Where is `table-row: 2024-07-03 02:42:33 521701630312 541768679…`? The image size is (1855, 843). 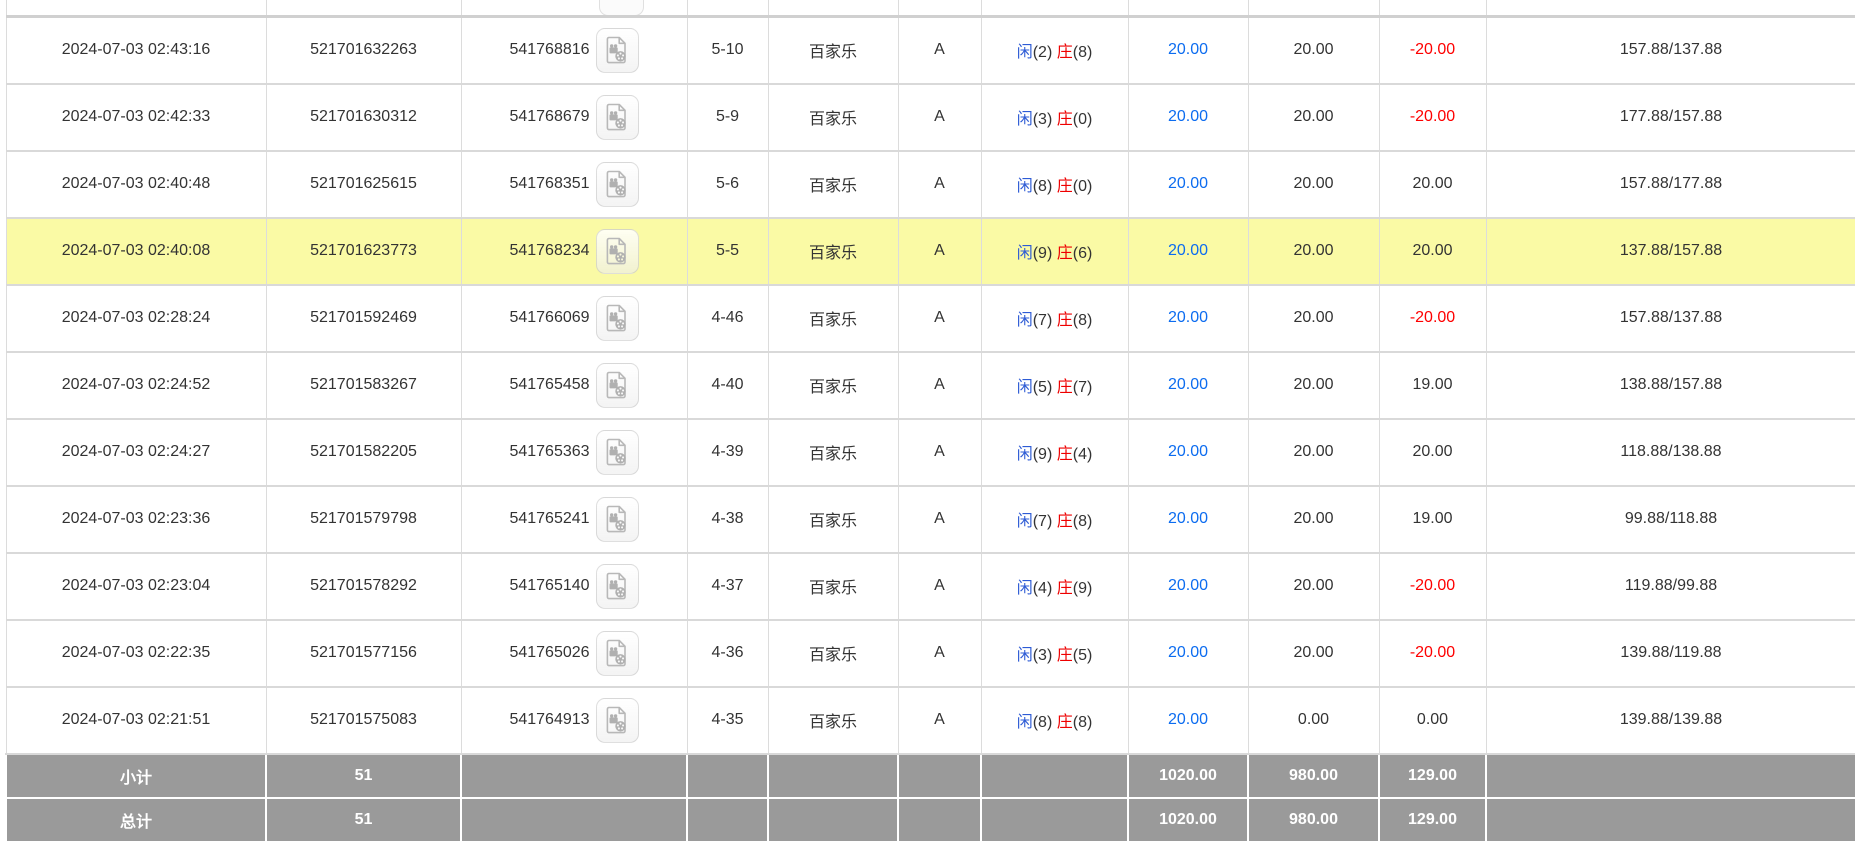
table-row: 2024-07-03 02:42:33 521701630312 541768679… is located at coordinates (930, 117).